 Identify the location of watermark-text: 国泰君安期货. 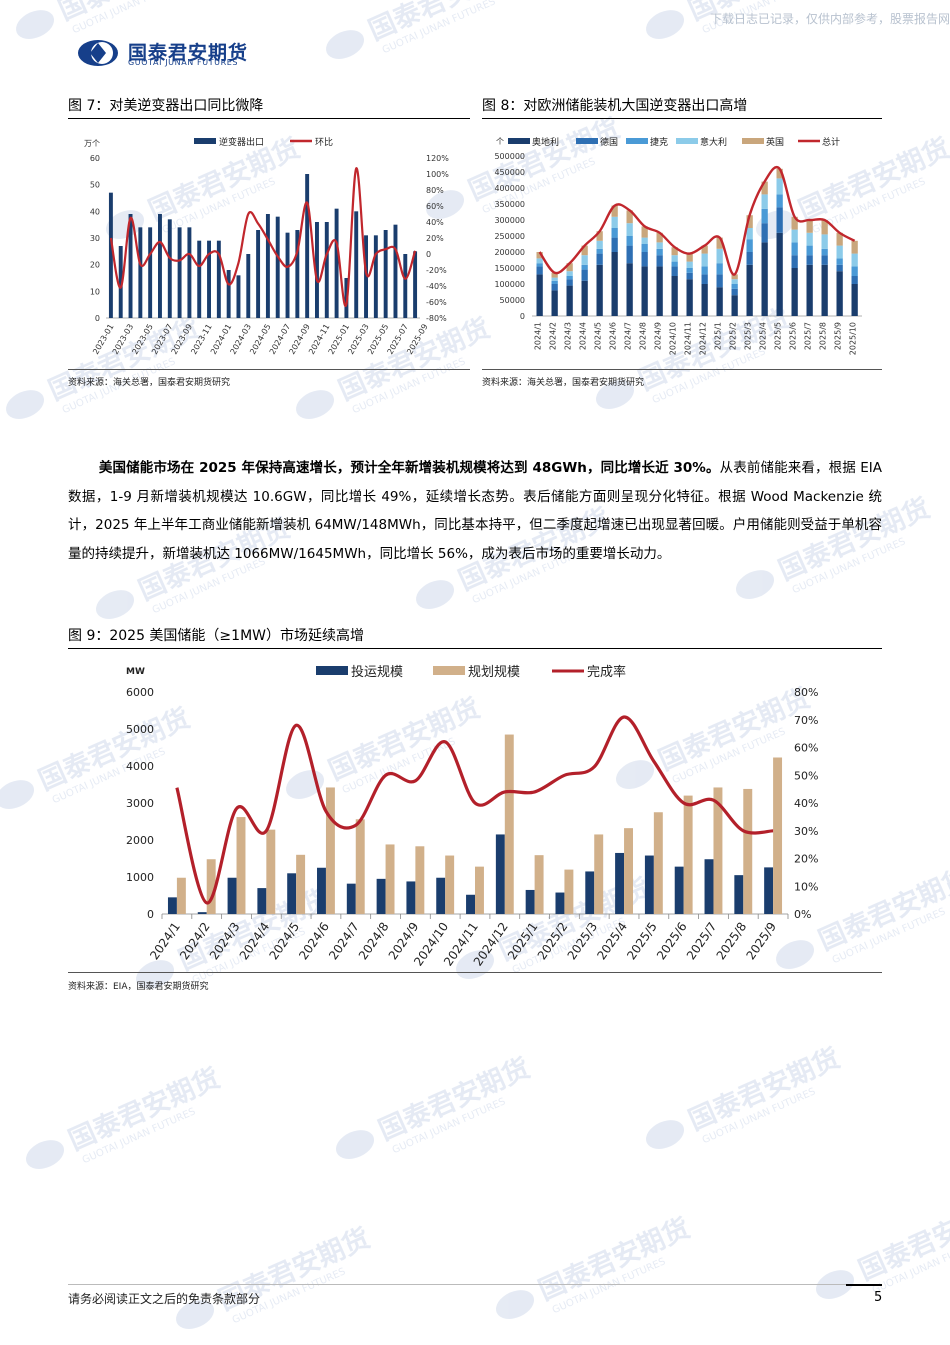
(444, 23).